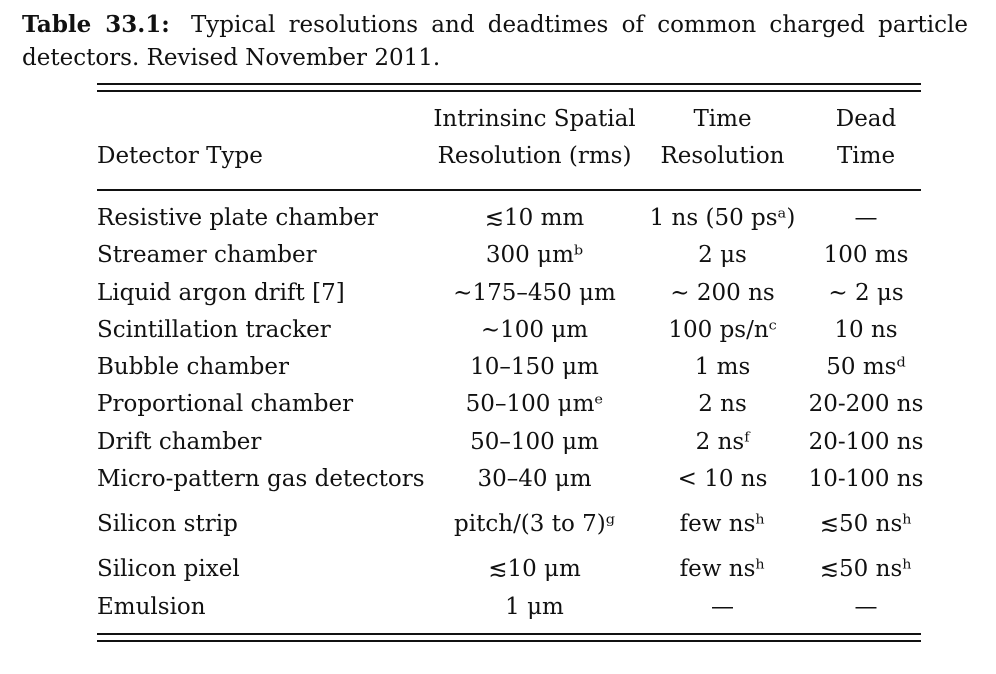  What do you see at coordinates (866, 330) in the screenshot?
I see `cell-dead: 10 ns` at bounding box center [866, 330].